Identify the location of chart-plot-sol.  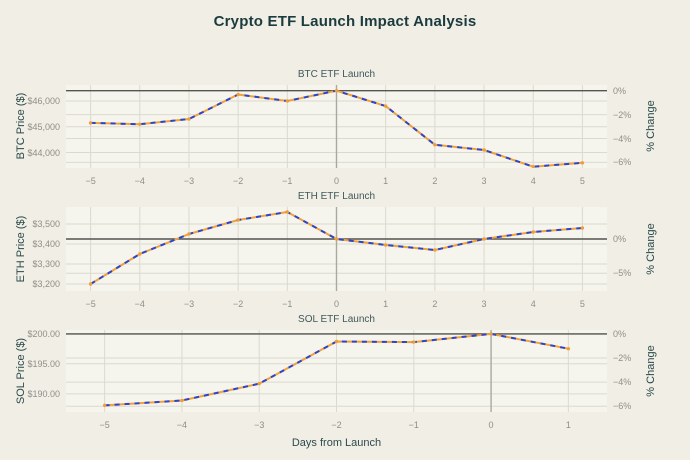
(336, 371).